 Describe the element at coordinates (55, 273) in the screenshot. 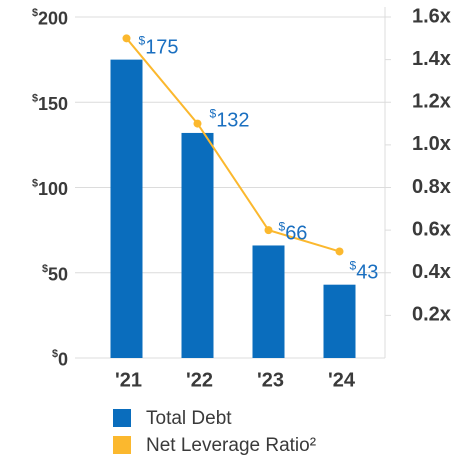

I see `y-tick-label: $50` at that location.